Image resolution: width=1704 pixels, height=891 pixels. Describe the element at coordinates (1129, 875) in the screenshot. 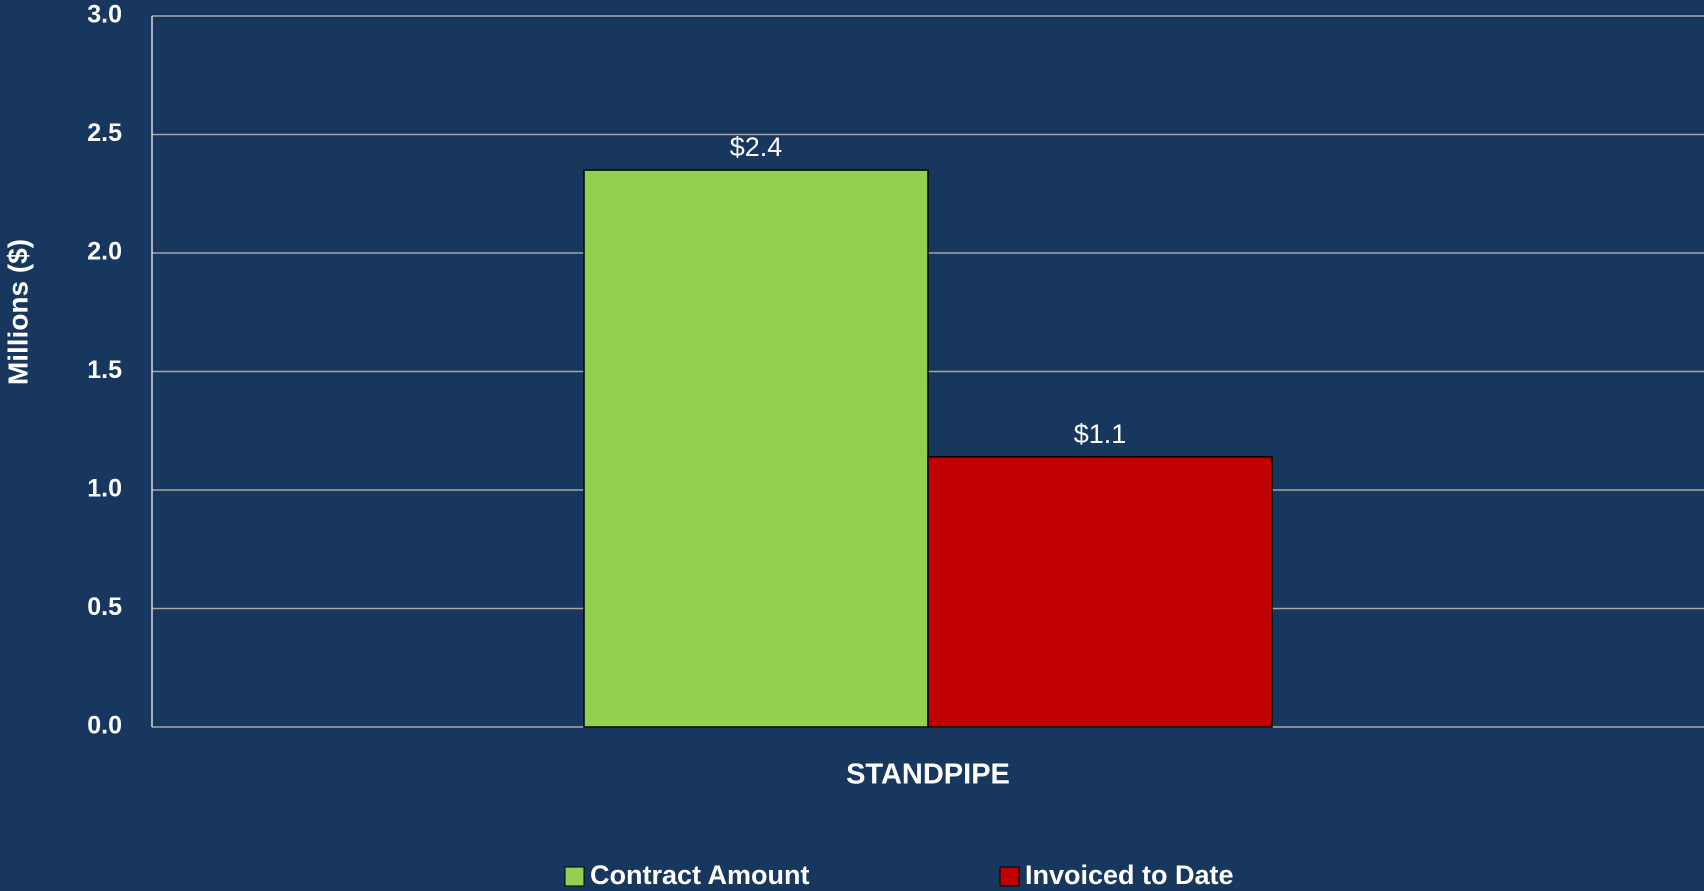

I see `legend-label: Invoiced to Date` at that location.